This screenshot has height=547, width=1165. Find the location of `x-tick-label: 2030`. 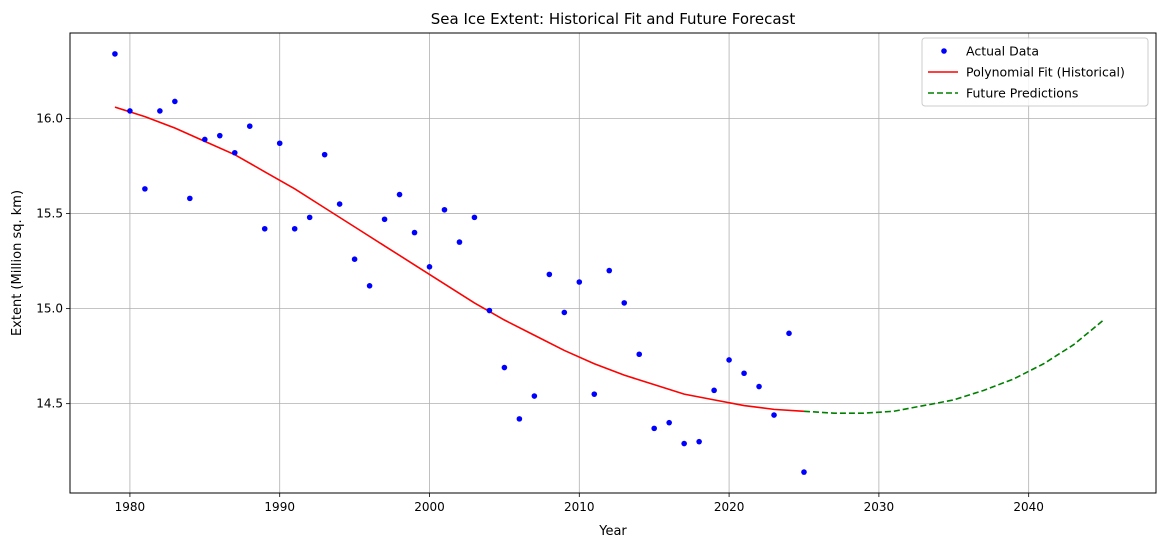

x-tick-label: 2030 is located at coordinates (879, 507).